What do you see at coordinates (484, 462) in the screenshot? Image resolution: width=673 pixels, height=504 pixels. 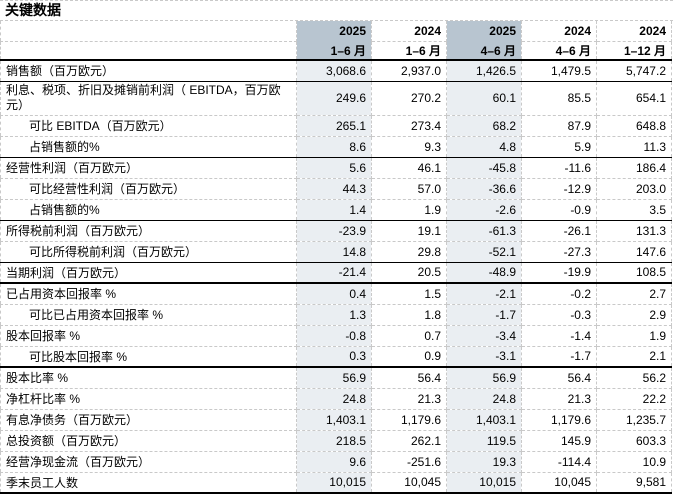 I see `cell-value: 19.3` at bounding box center [484, 462].